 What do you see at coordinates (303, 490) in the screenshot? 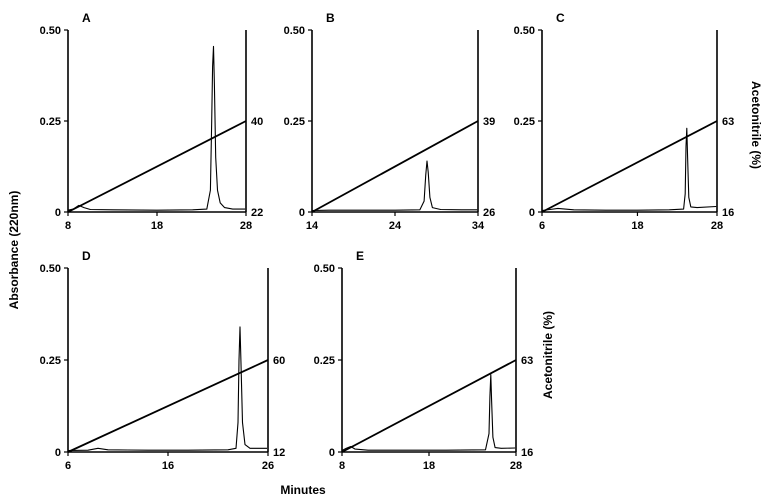
I see `x-axis-title: Minutes` at bounding box center [303, 490].